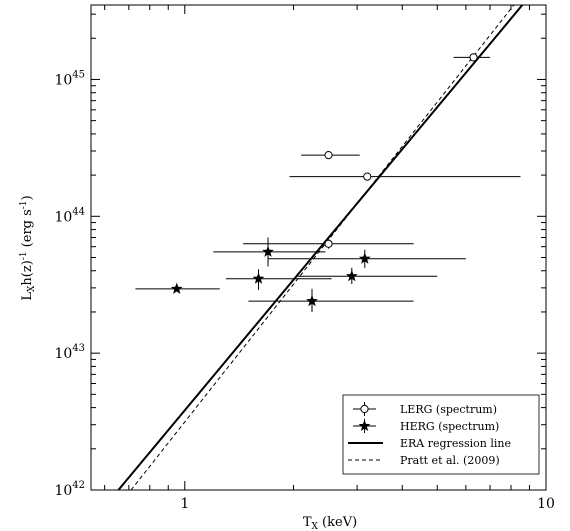  I want to click on legend-lerg-label: LERG (spectrum), so click(448, 409).